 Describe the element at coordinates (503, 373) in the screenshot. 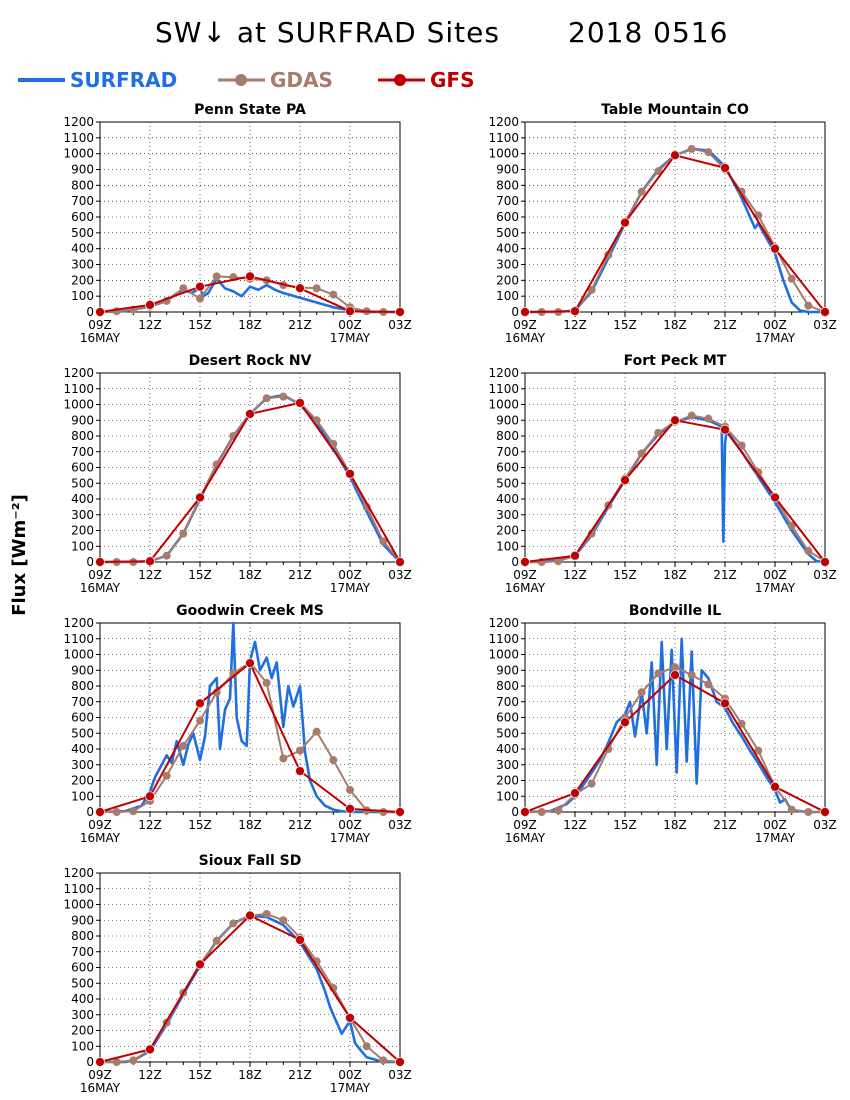

I see `y-tick-label: 1200` at that location.